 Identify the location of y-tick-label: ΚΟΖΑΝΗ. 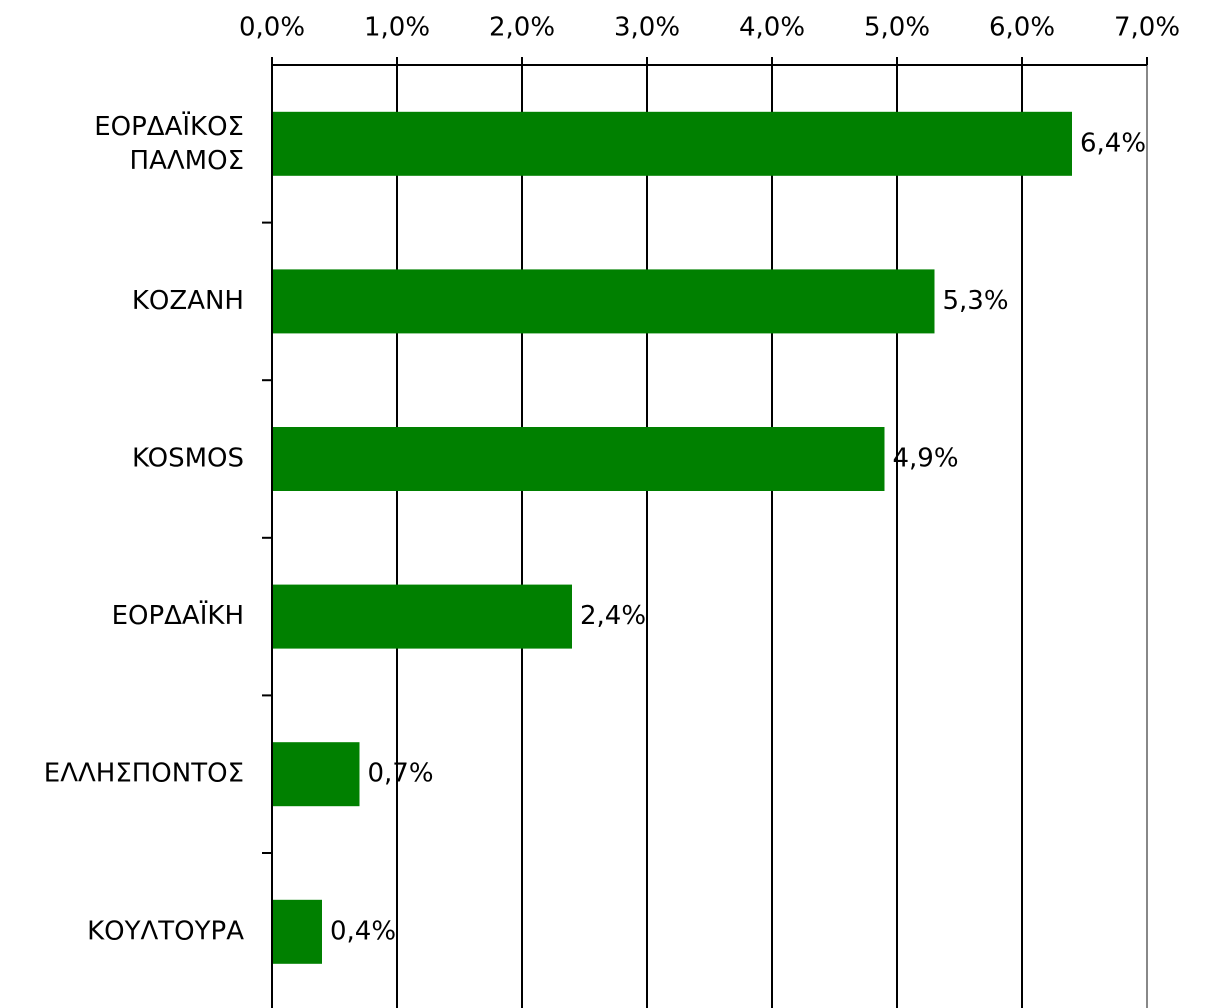
(188, 301).